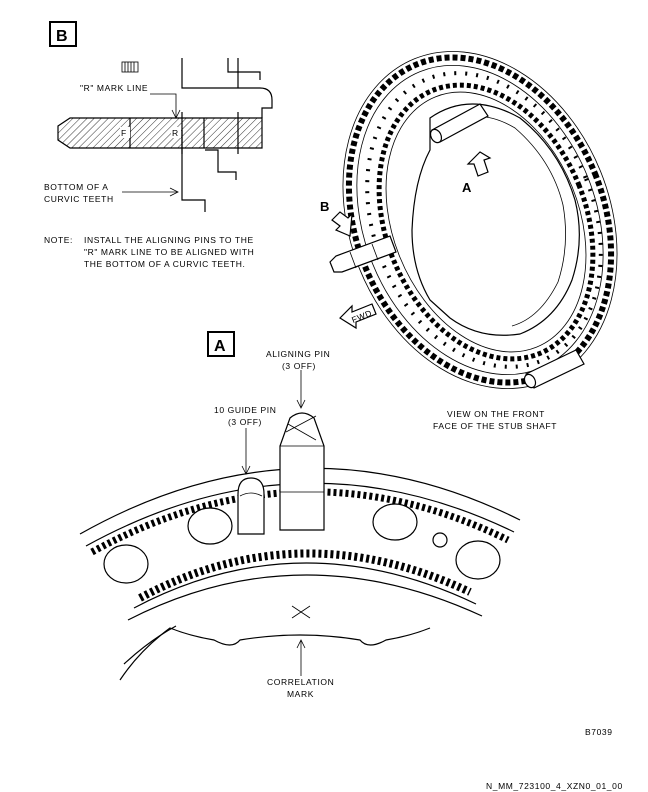  I want to click on note-line-3: THE BOTTOM OF A CURVIC TEETH., so click(164, 264).